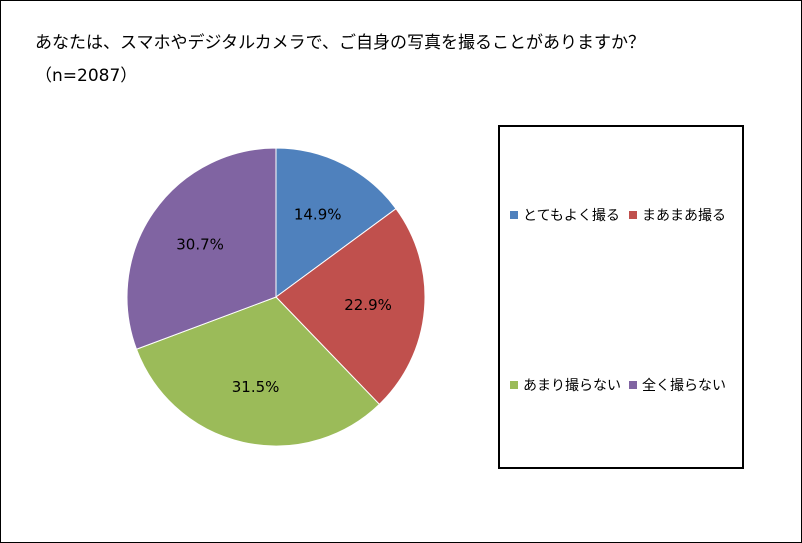 Image resolution: width=802 pixels, height=543 pixels. I want to click on pie-data-label-0: 14.9%, so click(318, 215).